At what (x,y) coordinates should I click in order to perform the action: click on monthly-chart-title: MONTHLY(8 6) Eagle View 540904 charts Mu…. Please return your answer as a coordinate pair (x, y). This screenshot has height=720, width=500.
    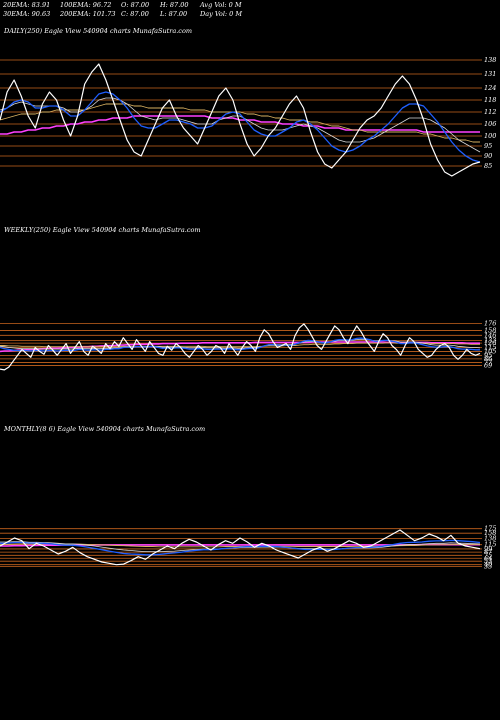
    Looking at the image, I should click on (105, 429).